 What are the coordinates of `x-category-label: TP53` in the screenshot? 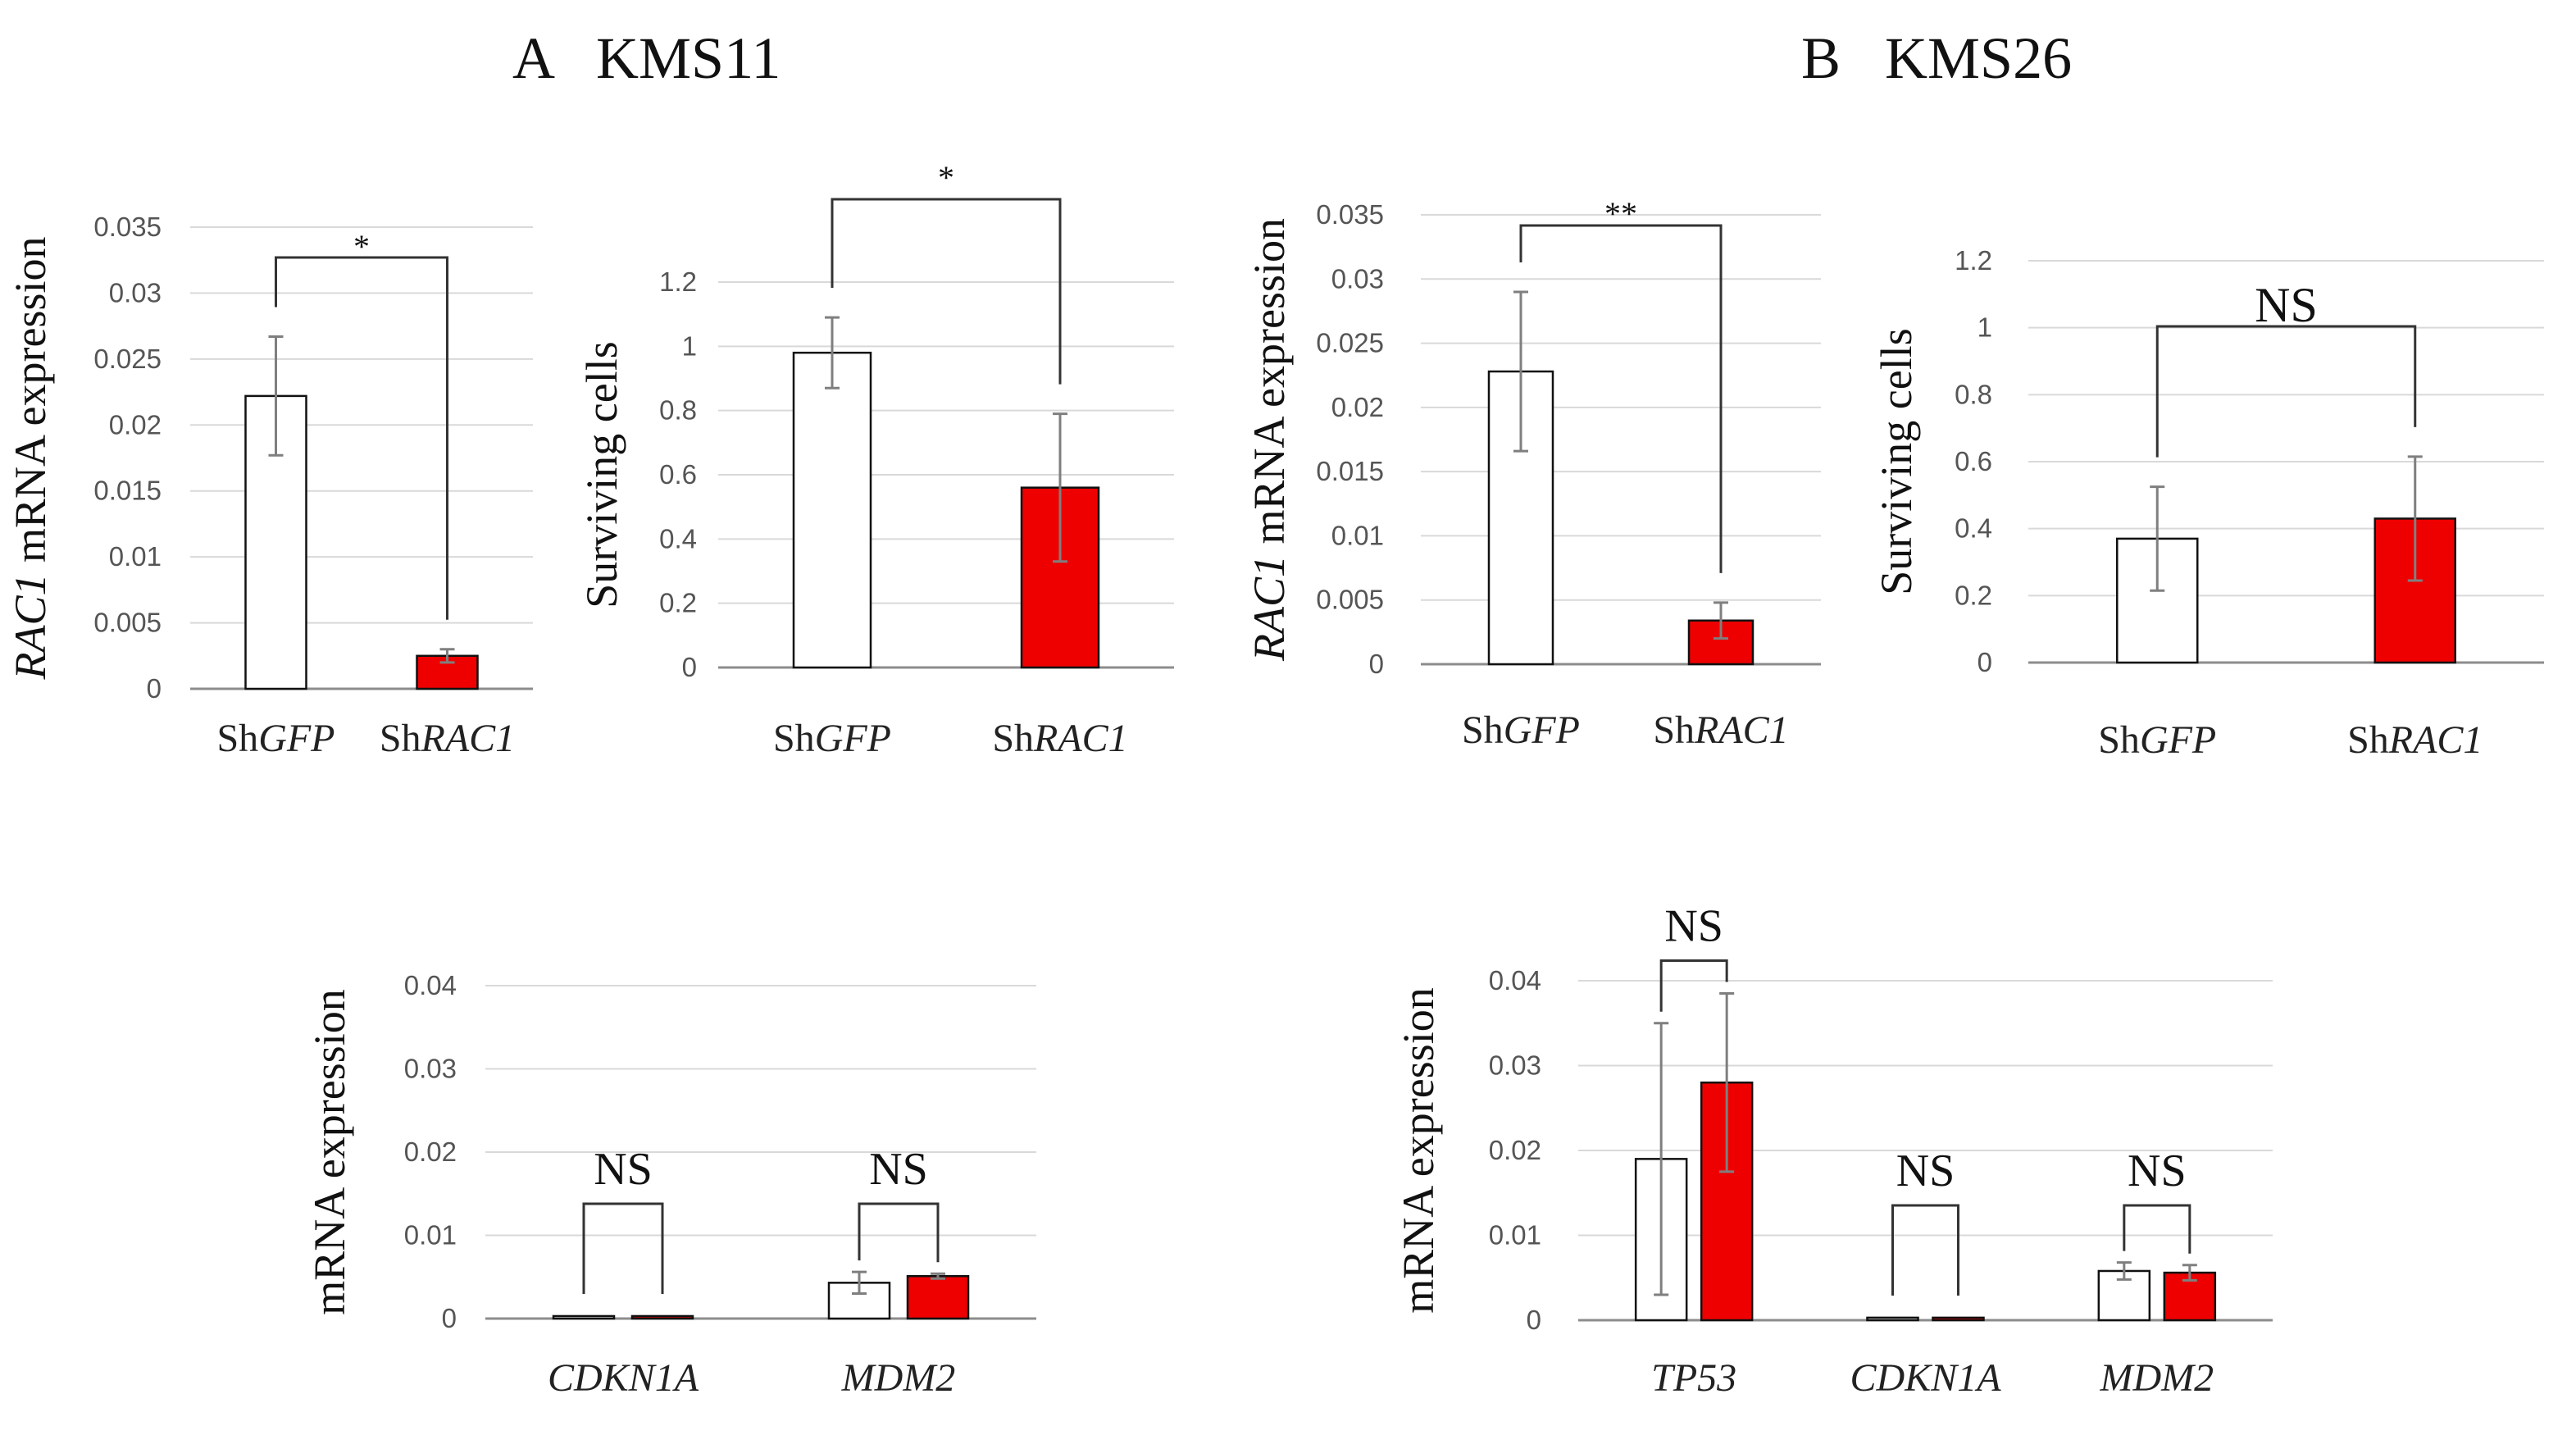 It's located at (1694, 1378).